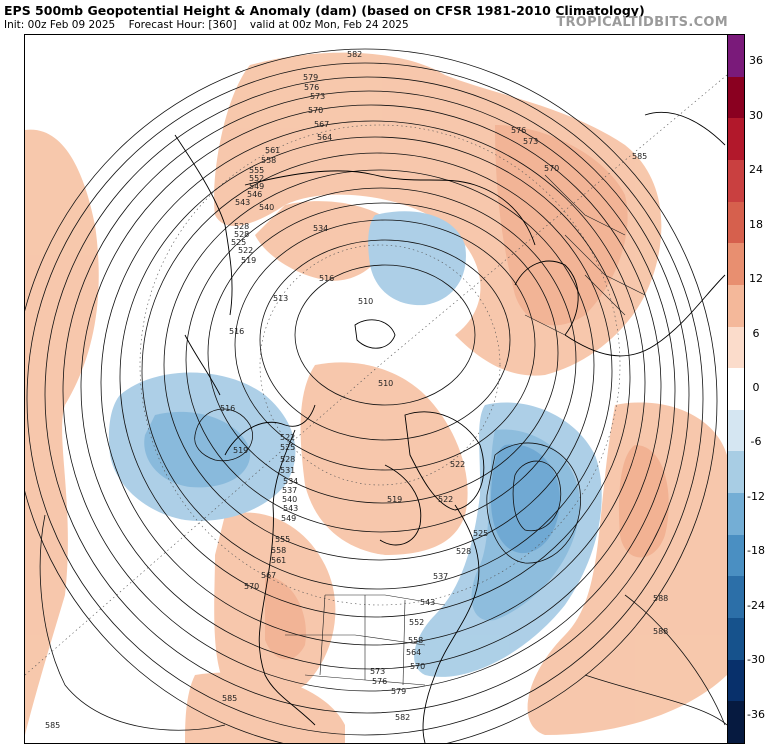 The width and height of the screenshot is (768, 750). What do you see at coordinates (285, 617) in the screenshot?
I see `anomaly-positive-west-na-core` at bounding box center [285, 617].